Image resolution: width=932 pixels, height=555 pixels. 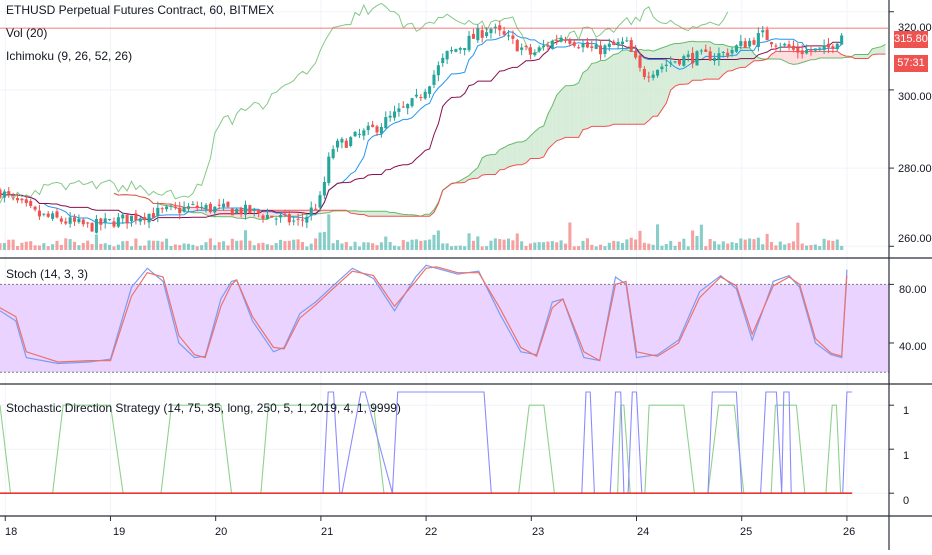 What do you see at coordinates (913, 347) in the screenshot?
I see `stoch-tick-label: 40.00` at bounding box center [913, 347].